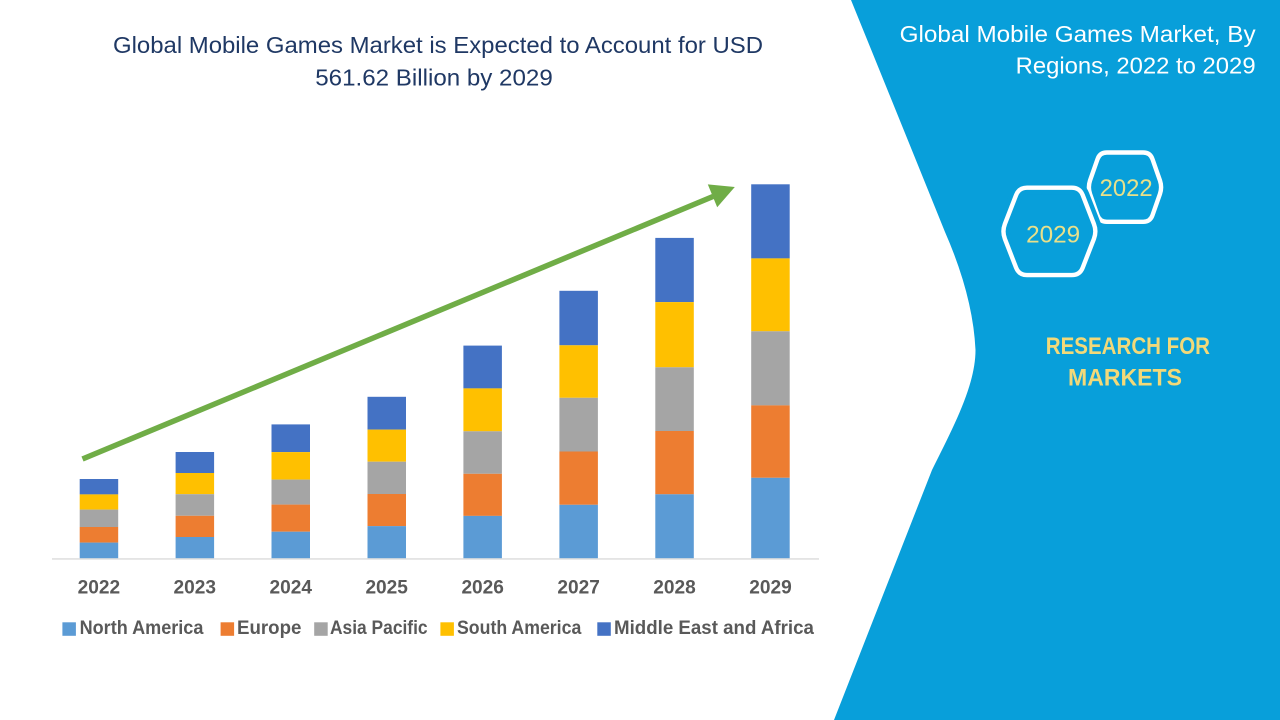  Describe the element at coordinates (714, 628) in the screenshot. I see `svg-text: Middle East and Africa` at that location.